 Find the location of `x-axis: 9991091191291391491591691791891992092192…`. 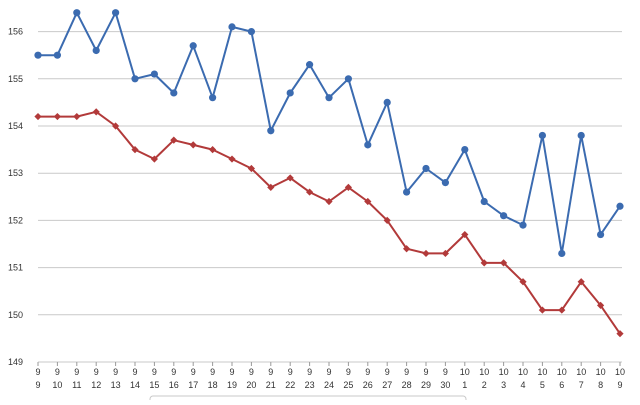

x-axis: 9991091191291391491591691791891992092192… is located at coordinates (330, 376).